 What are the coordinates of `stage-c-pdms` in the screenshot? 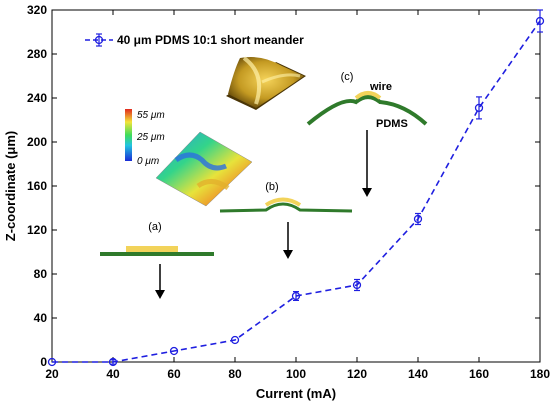 It's located at (367, 110).